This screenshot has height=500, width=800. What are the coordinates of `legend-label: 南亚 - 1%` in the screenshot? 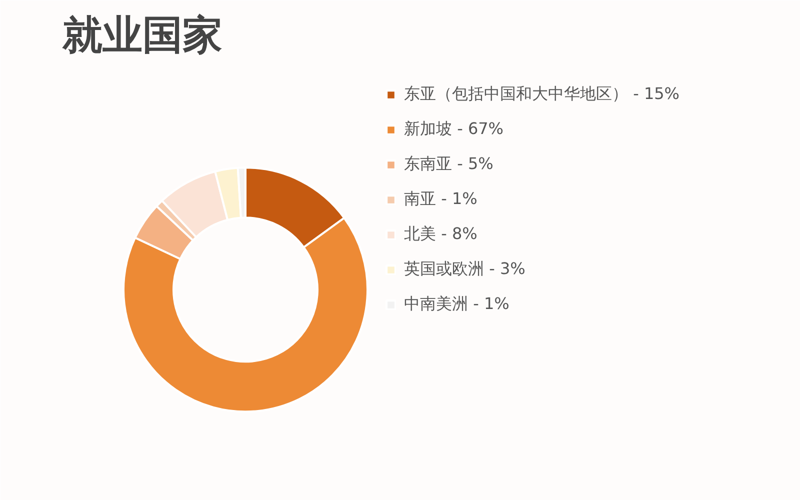 It's located at (441, 199).